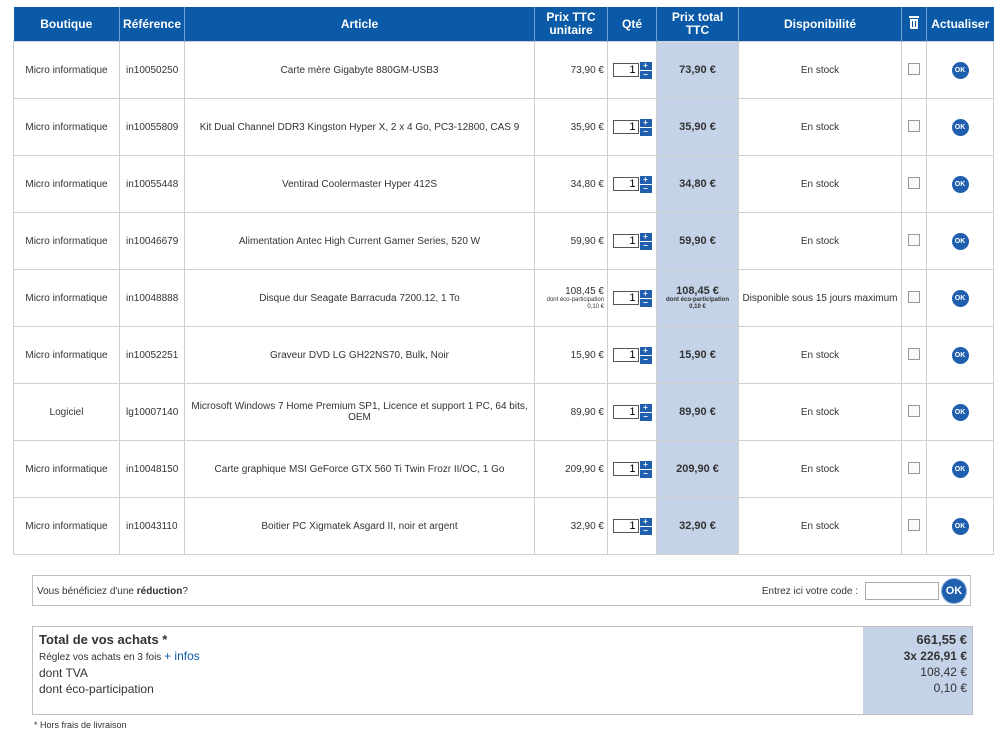 The width and height of the screenshot is (997, 731). Describe the element at coordinates (697, 127) in the screenshot. I see `cell-total: 35,90 €` at that location.